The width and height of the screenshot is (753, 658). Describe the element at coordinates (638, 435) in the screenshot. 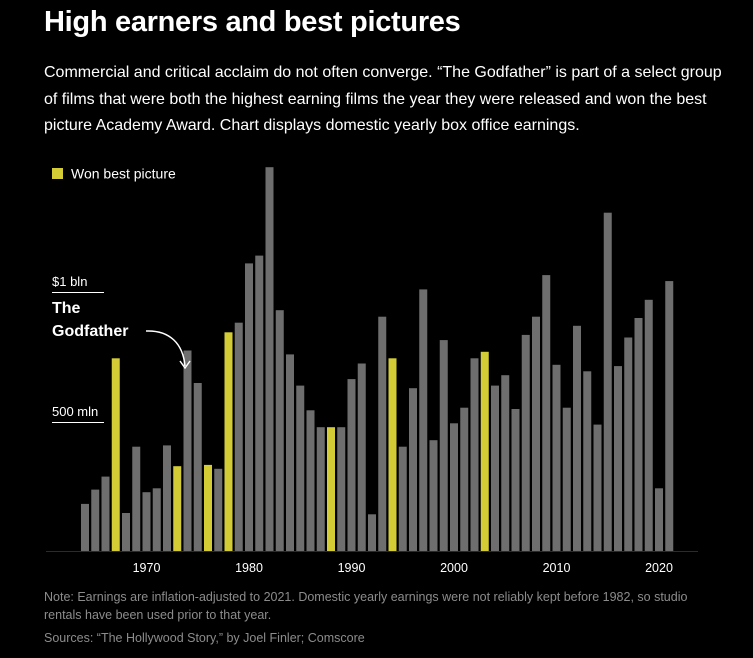

I see `bar-2018` at that location.